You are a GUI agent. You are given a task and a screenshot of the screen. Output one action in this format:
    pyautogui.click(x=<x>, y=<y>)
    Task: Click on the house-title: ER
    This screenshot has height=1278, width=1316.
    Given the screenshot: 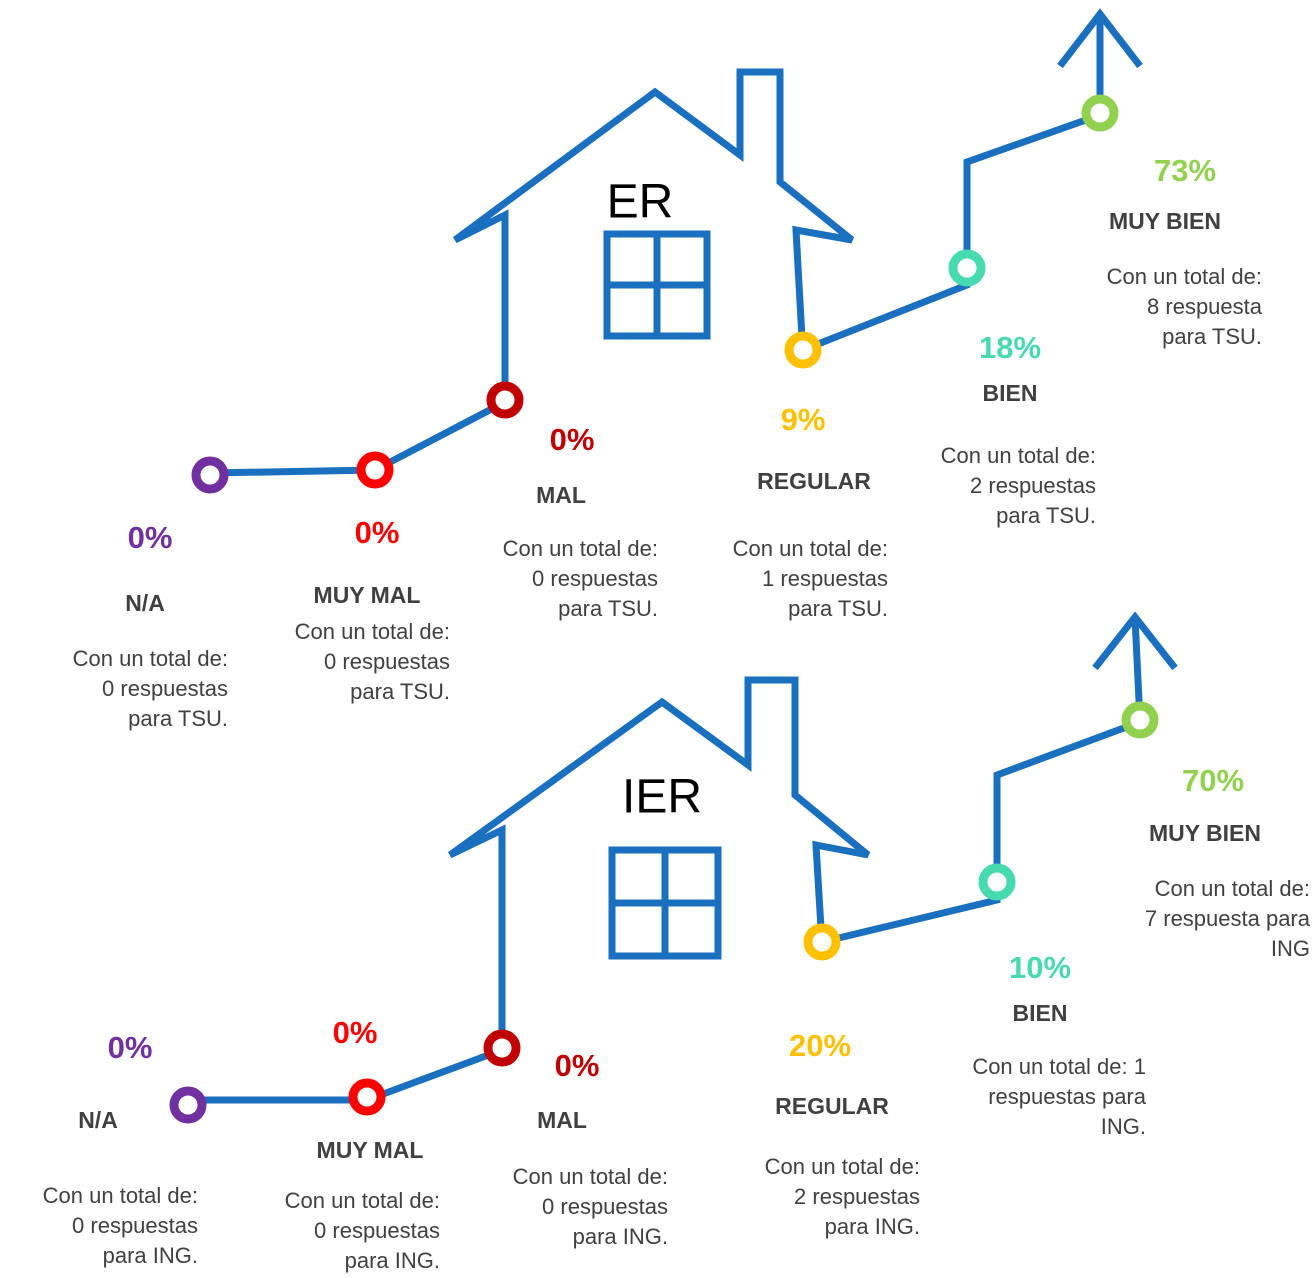 What is the action you would take?
    pyautogui.click(x=640, y=202)
    